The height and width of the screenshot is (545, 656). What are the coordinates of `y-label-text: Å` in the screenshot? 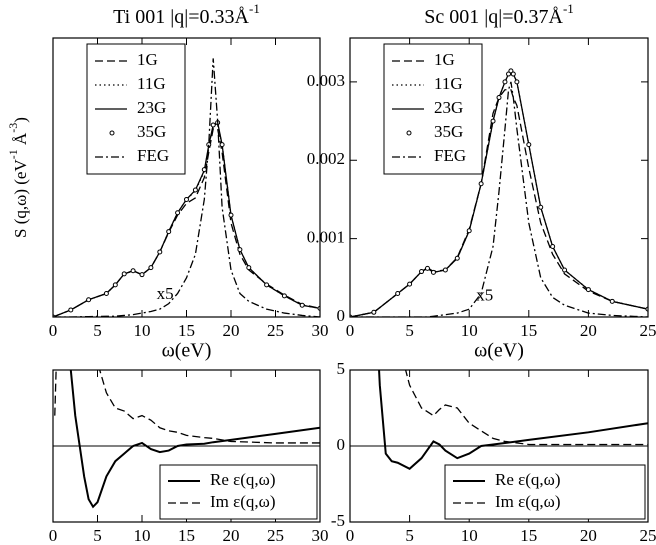 It's located at (20, 140).